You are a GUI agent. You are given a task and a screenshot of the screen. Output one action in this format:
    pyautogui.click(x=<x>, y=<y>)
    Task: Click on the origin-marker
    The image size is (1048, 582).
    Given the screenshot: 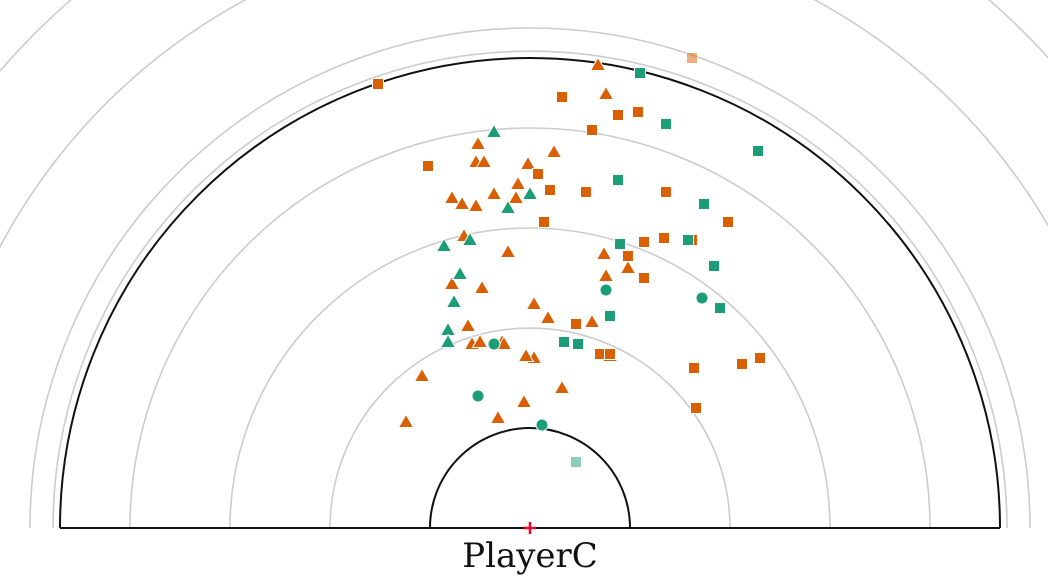 What is the action you would take?
    pyautogui.click(x=530, y=528)
    